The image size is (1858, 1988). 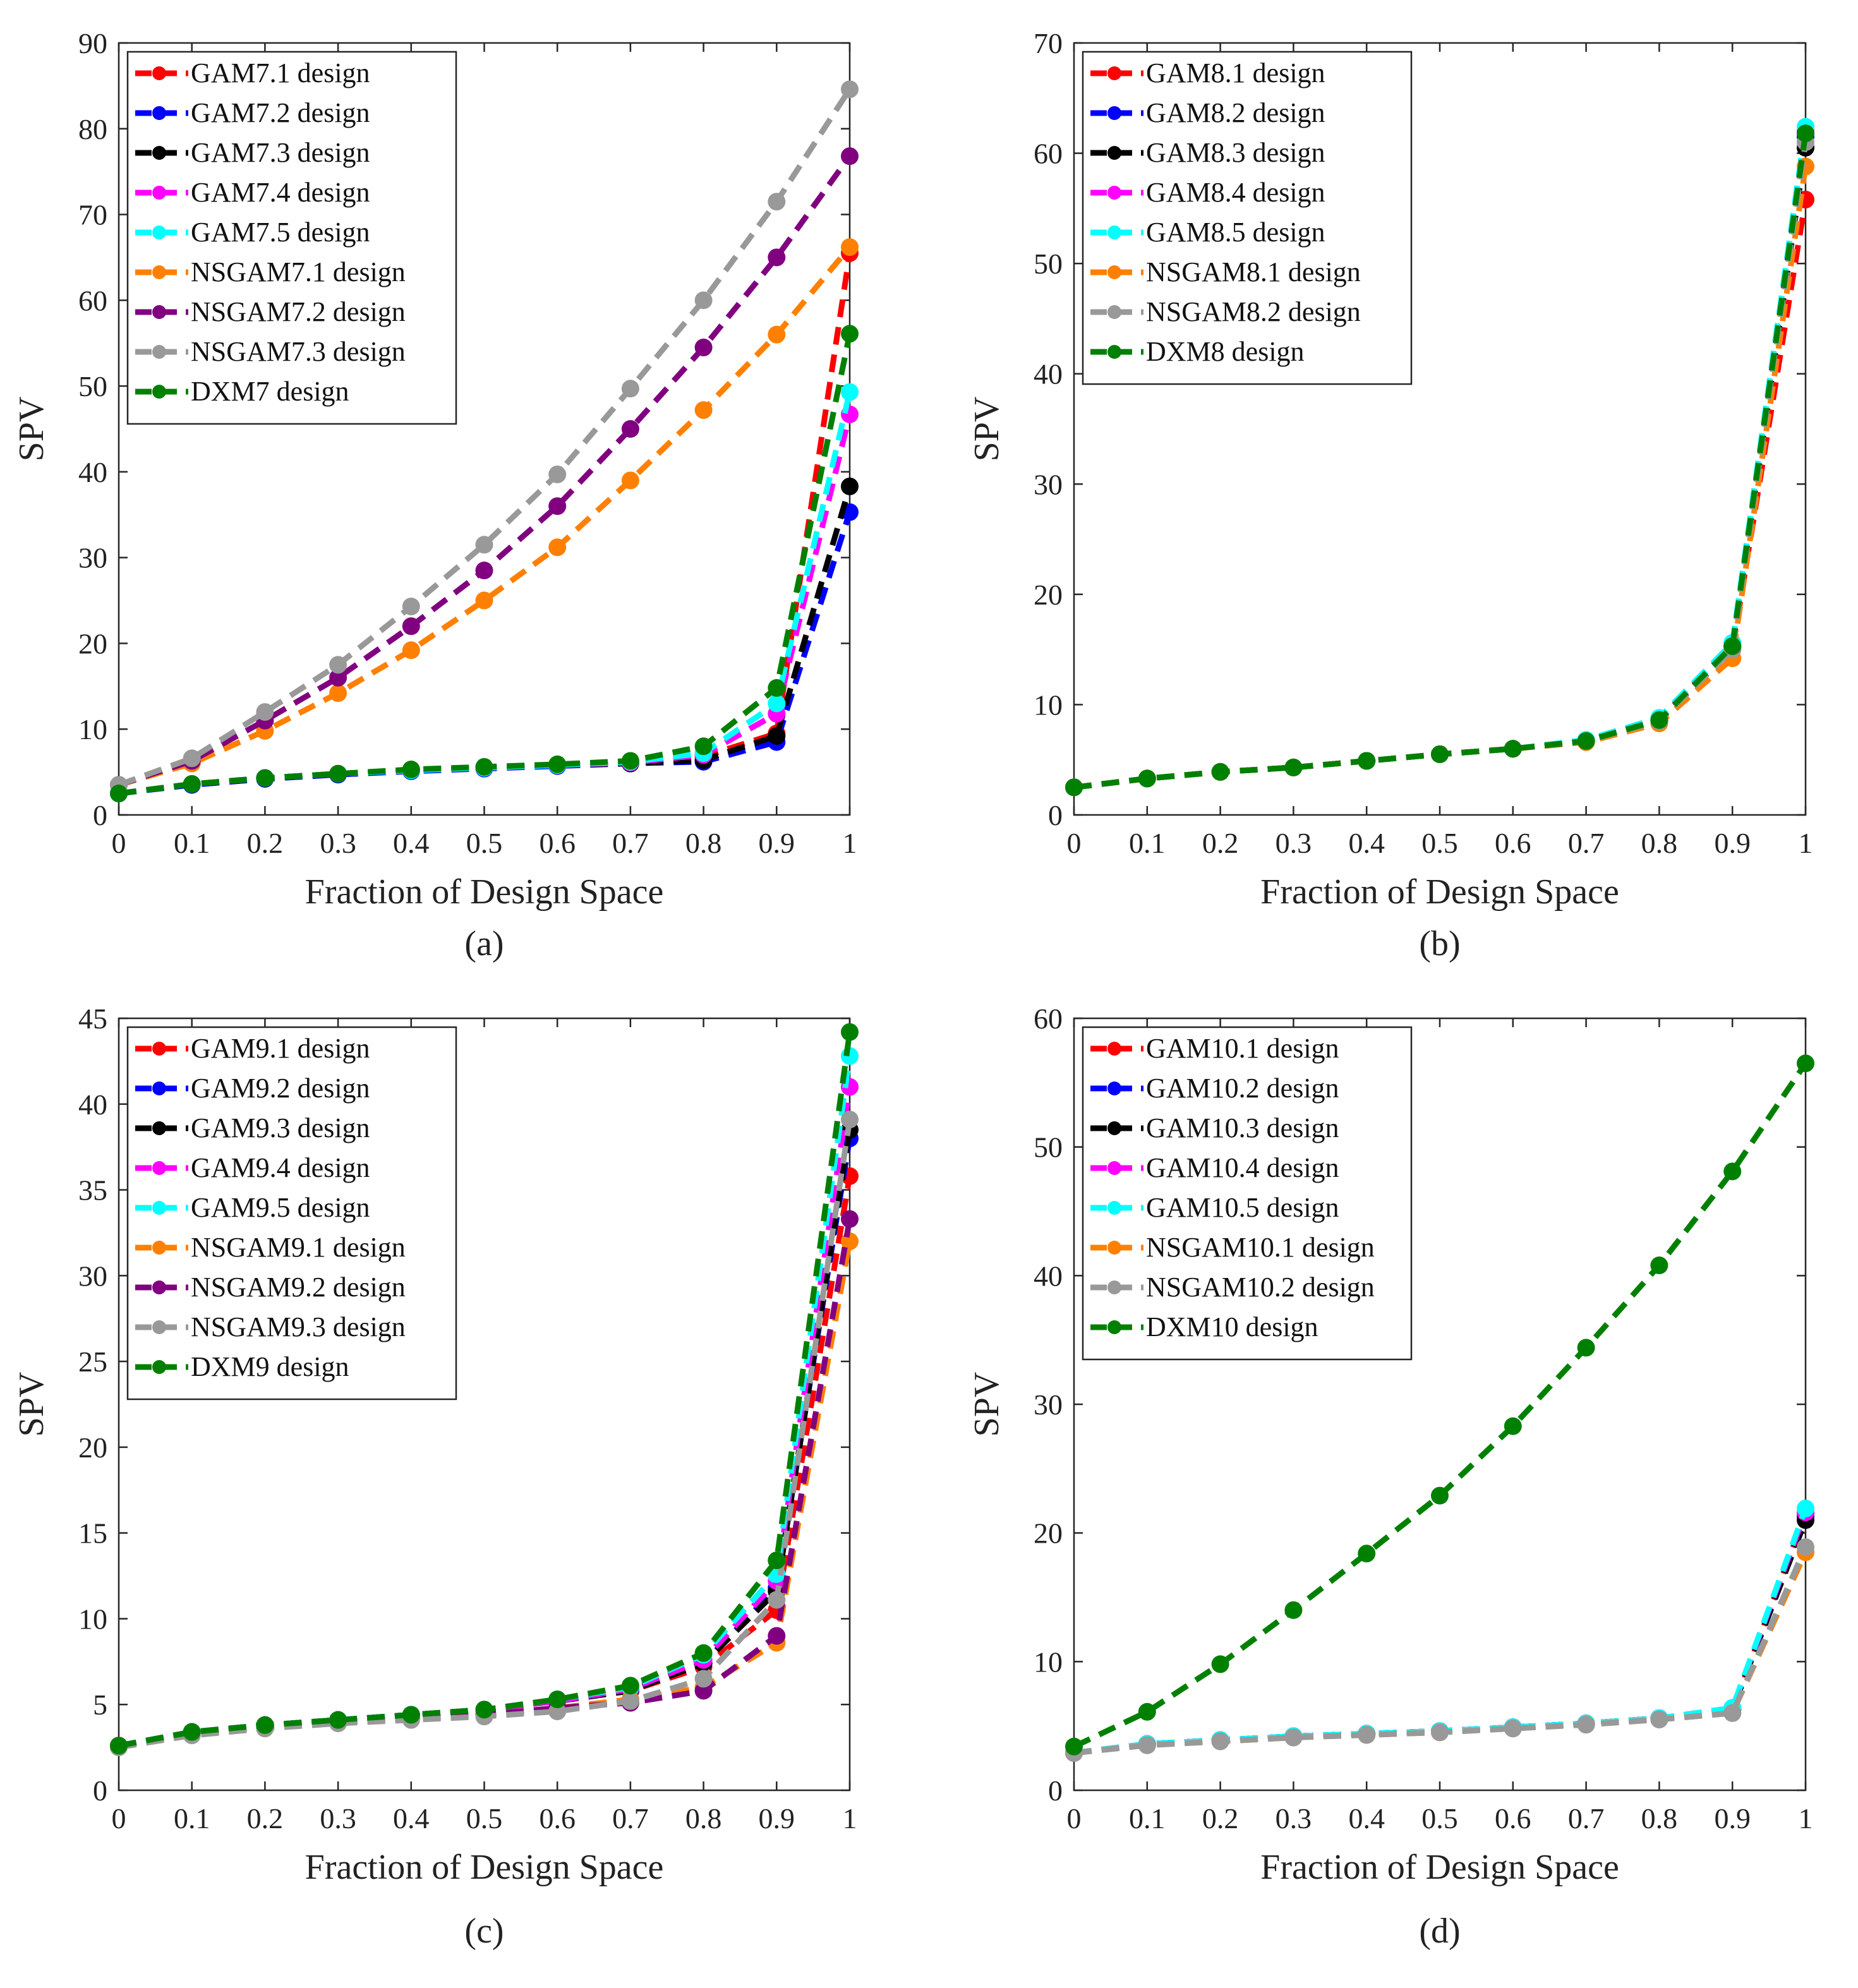 I want to click on legend-item: NSGAM7.3 design, so click(x=270, y=351).